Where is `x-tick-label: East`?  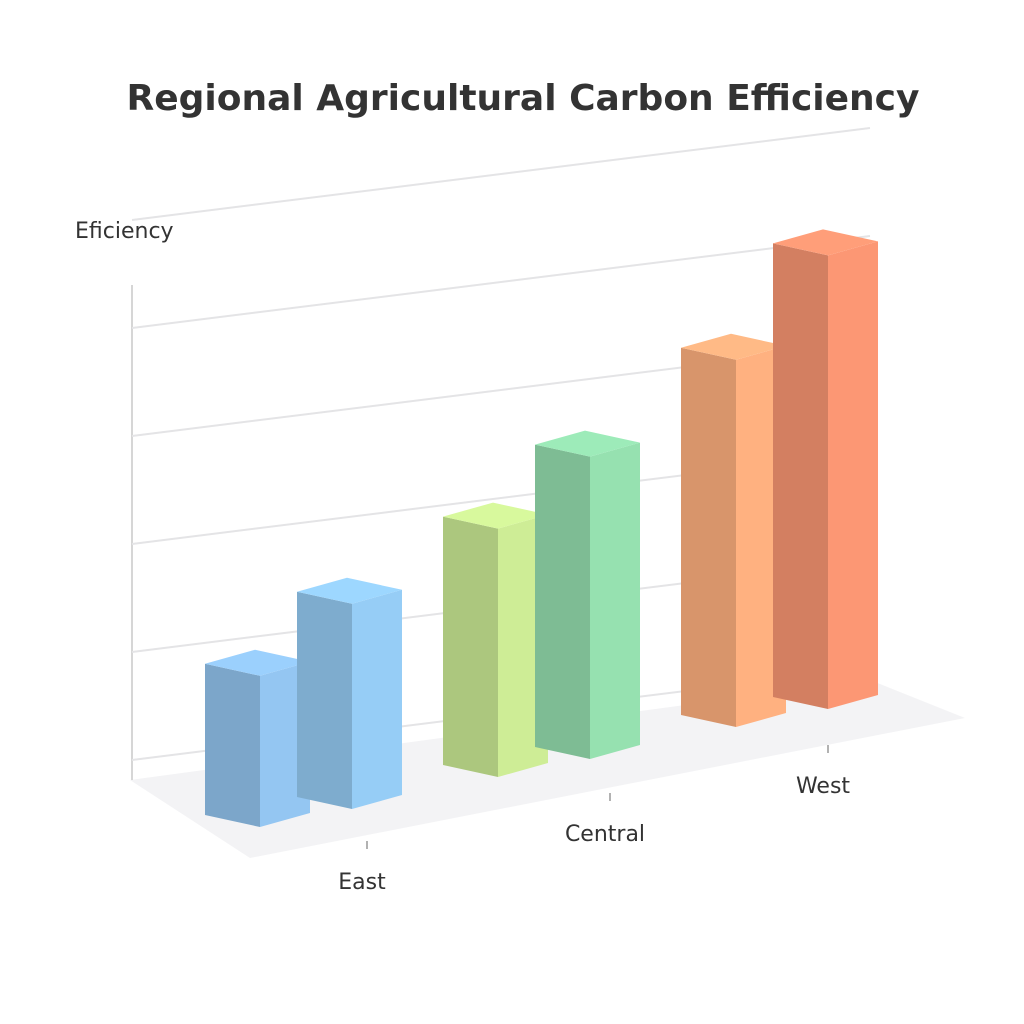 x-tick-label: East is located at coordinates (362, 882).